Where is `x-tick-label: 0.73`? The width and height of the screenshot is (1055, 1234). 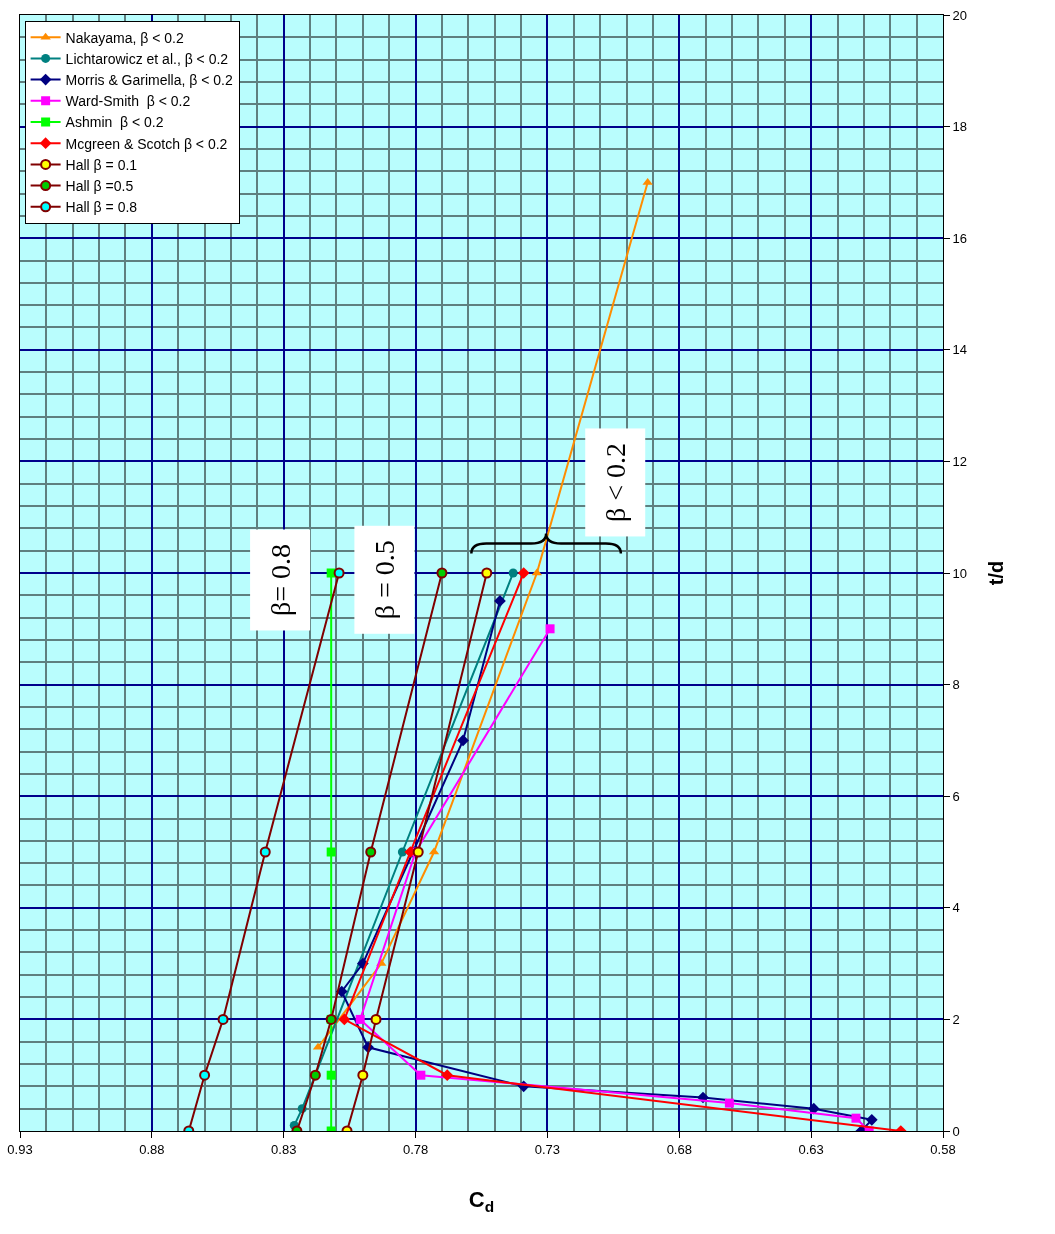 x-tick-label: 0.73 is located at coordinates (547, 1149).